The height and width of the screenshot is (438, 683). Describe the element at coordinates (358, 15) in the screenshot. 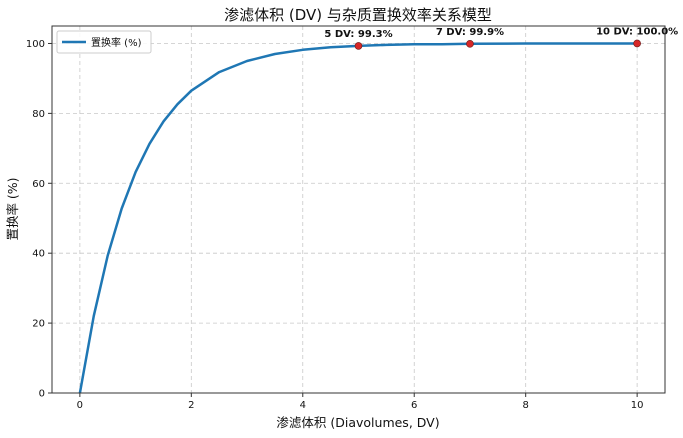

I see `chart-title: 渗滤体积 (DV) 与杂质置换效率关系模型` at that location.